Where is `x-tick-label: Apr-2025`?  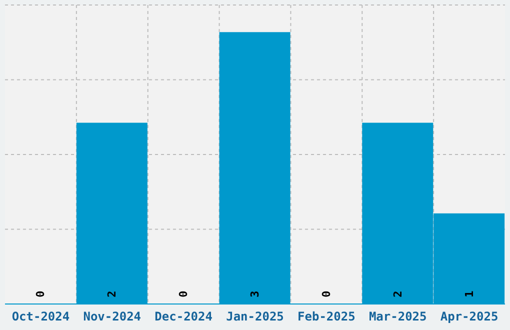
x-tick-label: Apr-2025 is located at coordinates (469, 317).